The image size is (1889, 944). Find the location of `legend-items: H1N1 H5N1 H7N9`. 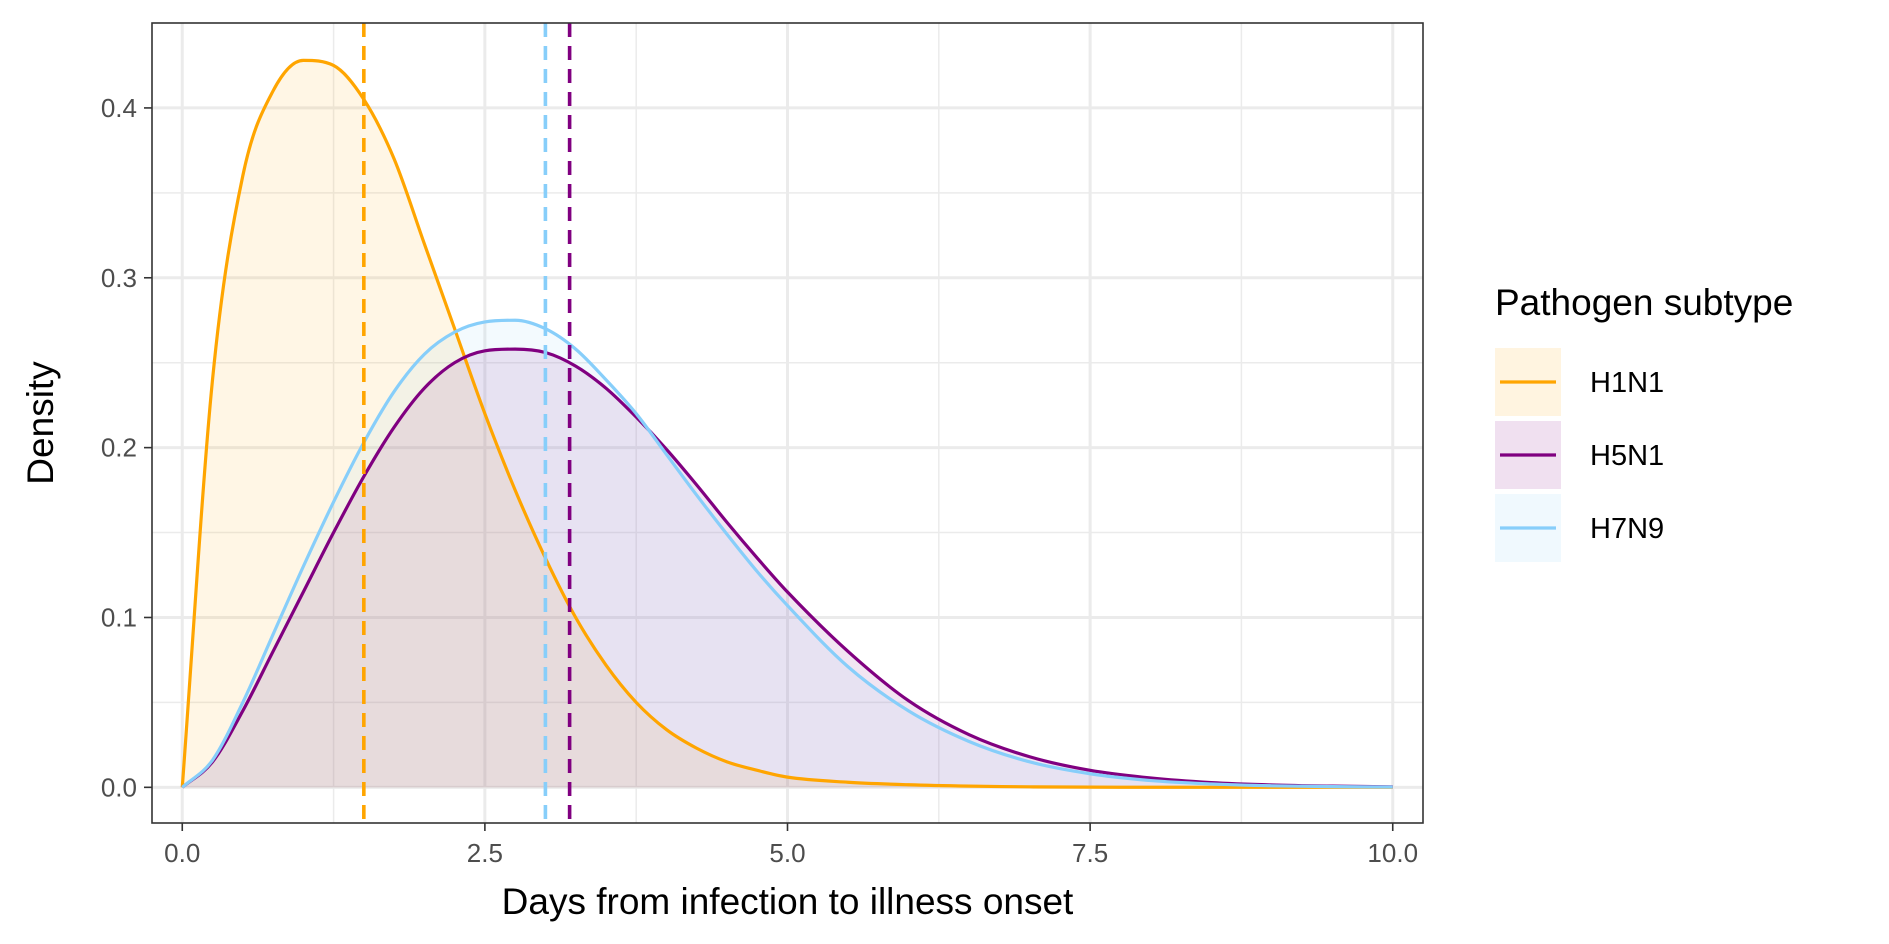

legend-items: H1N1 H5N1 H7N9 is located at coordinates (1579, 455).